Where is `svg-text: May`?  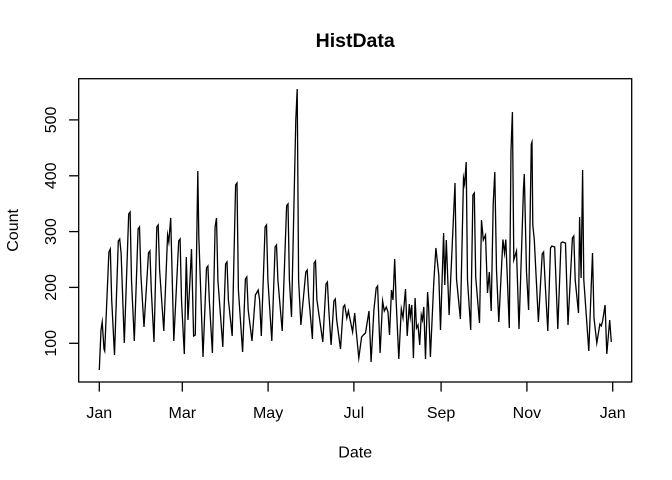
svg-text: May is located at coordinates (268, 413).